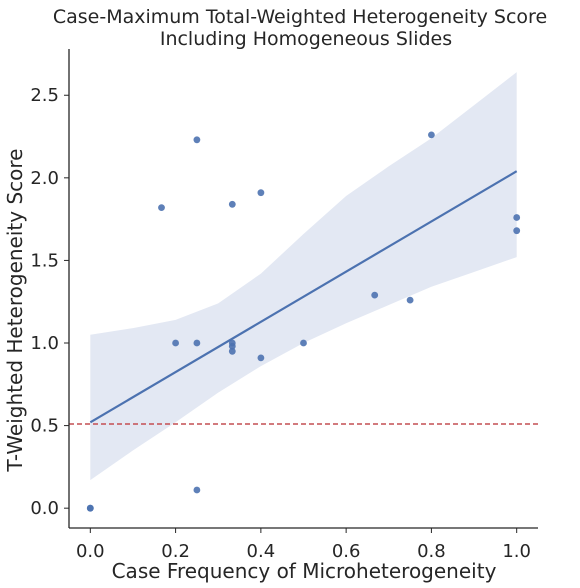 Image resolution: width=580 pixels, height=588 pixels. What do you see at coordinates (90, 551) in the screenshot?
I see `x-tick-label-0: 0.0` at bounding box center [90, 551].